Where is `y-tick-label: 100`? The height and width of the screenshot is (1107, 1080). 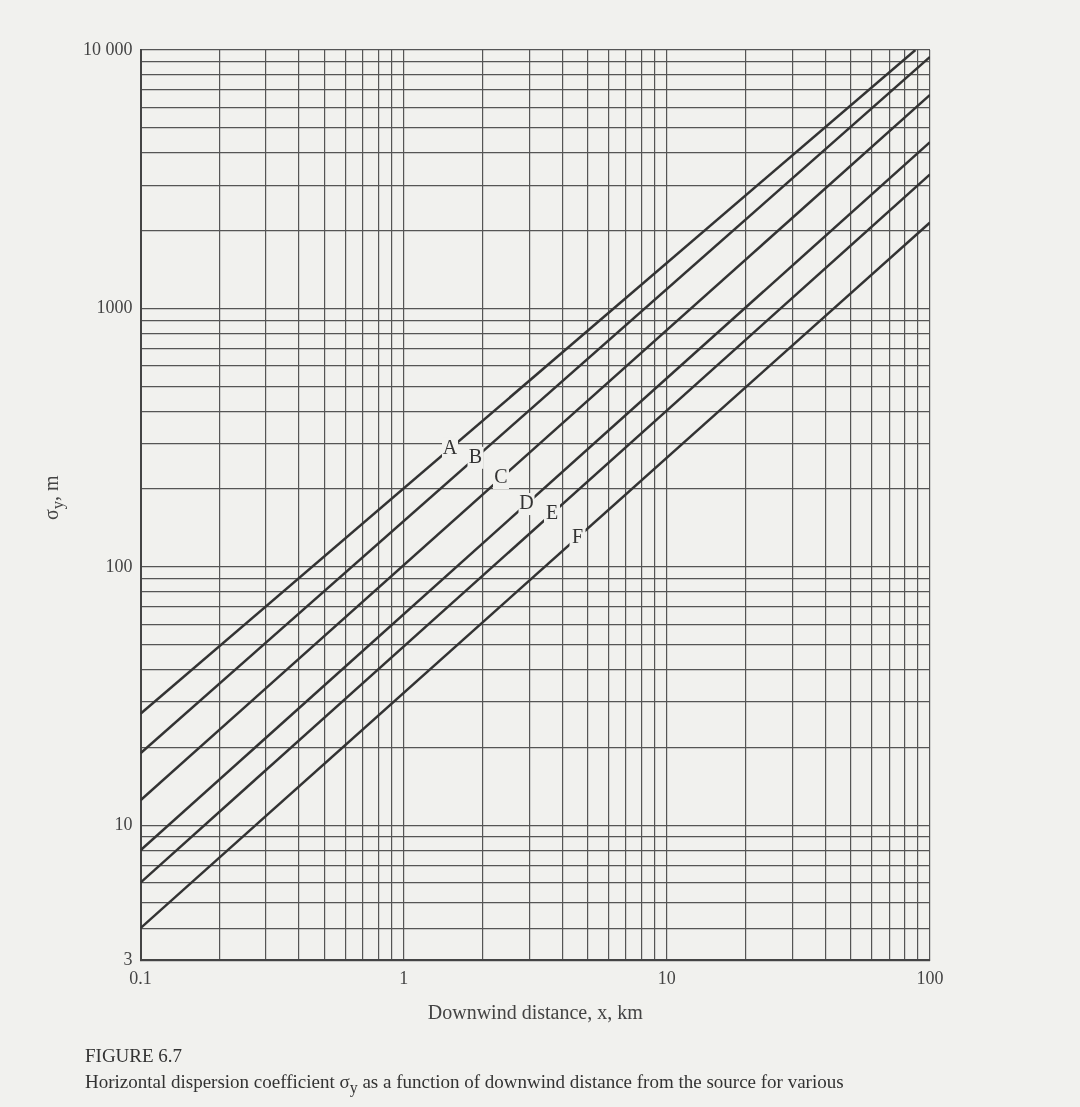 y-tick-label: 100 is located at coordinates (119, 565).